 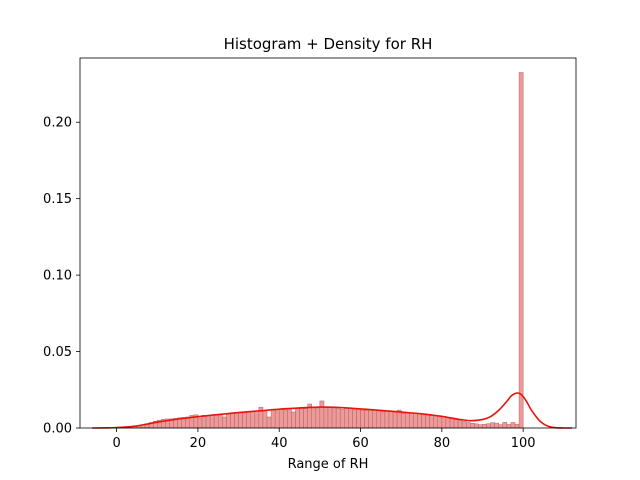 What do you see at coordinates (328, 44) in the screenshot?
I see `chart-title: Histogram + Density for RH` at bounding box center [328, 44].